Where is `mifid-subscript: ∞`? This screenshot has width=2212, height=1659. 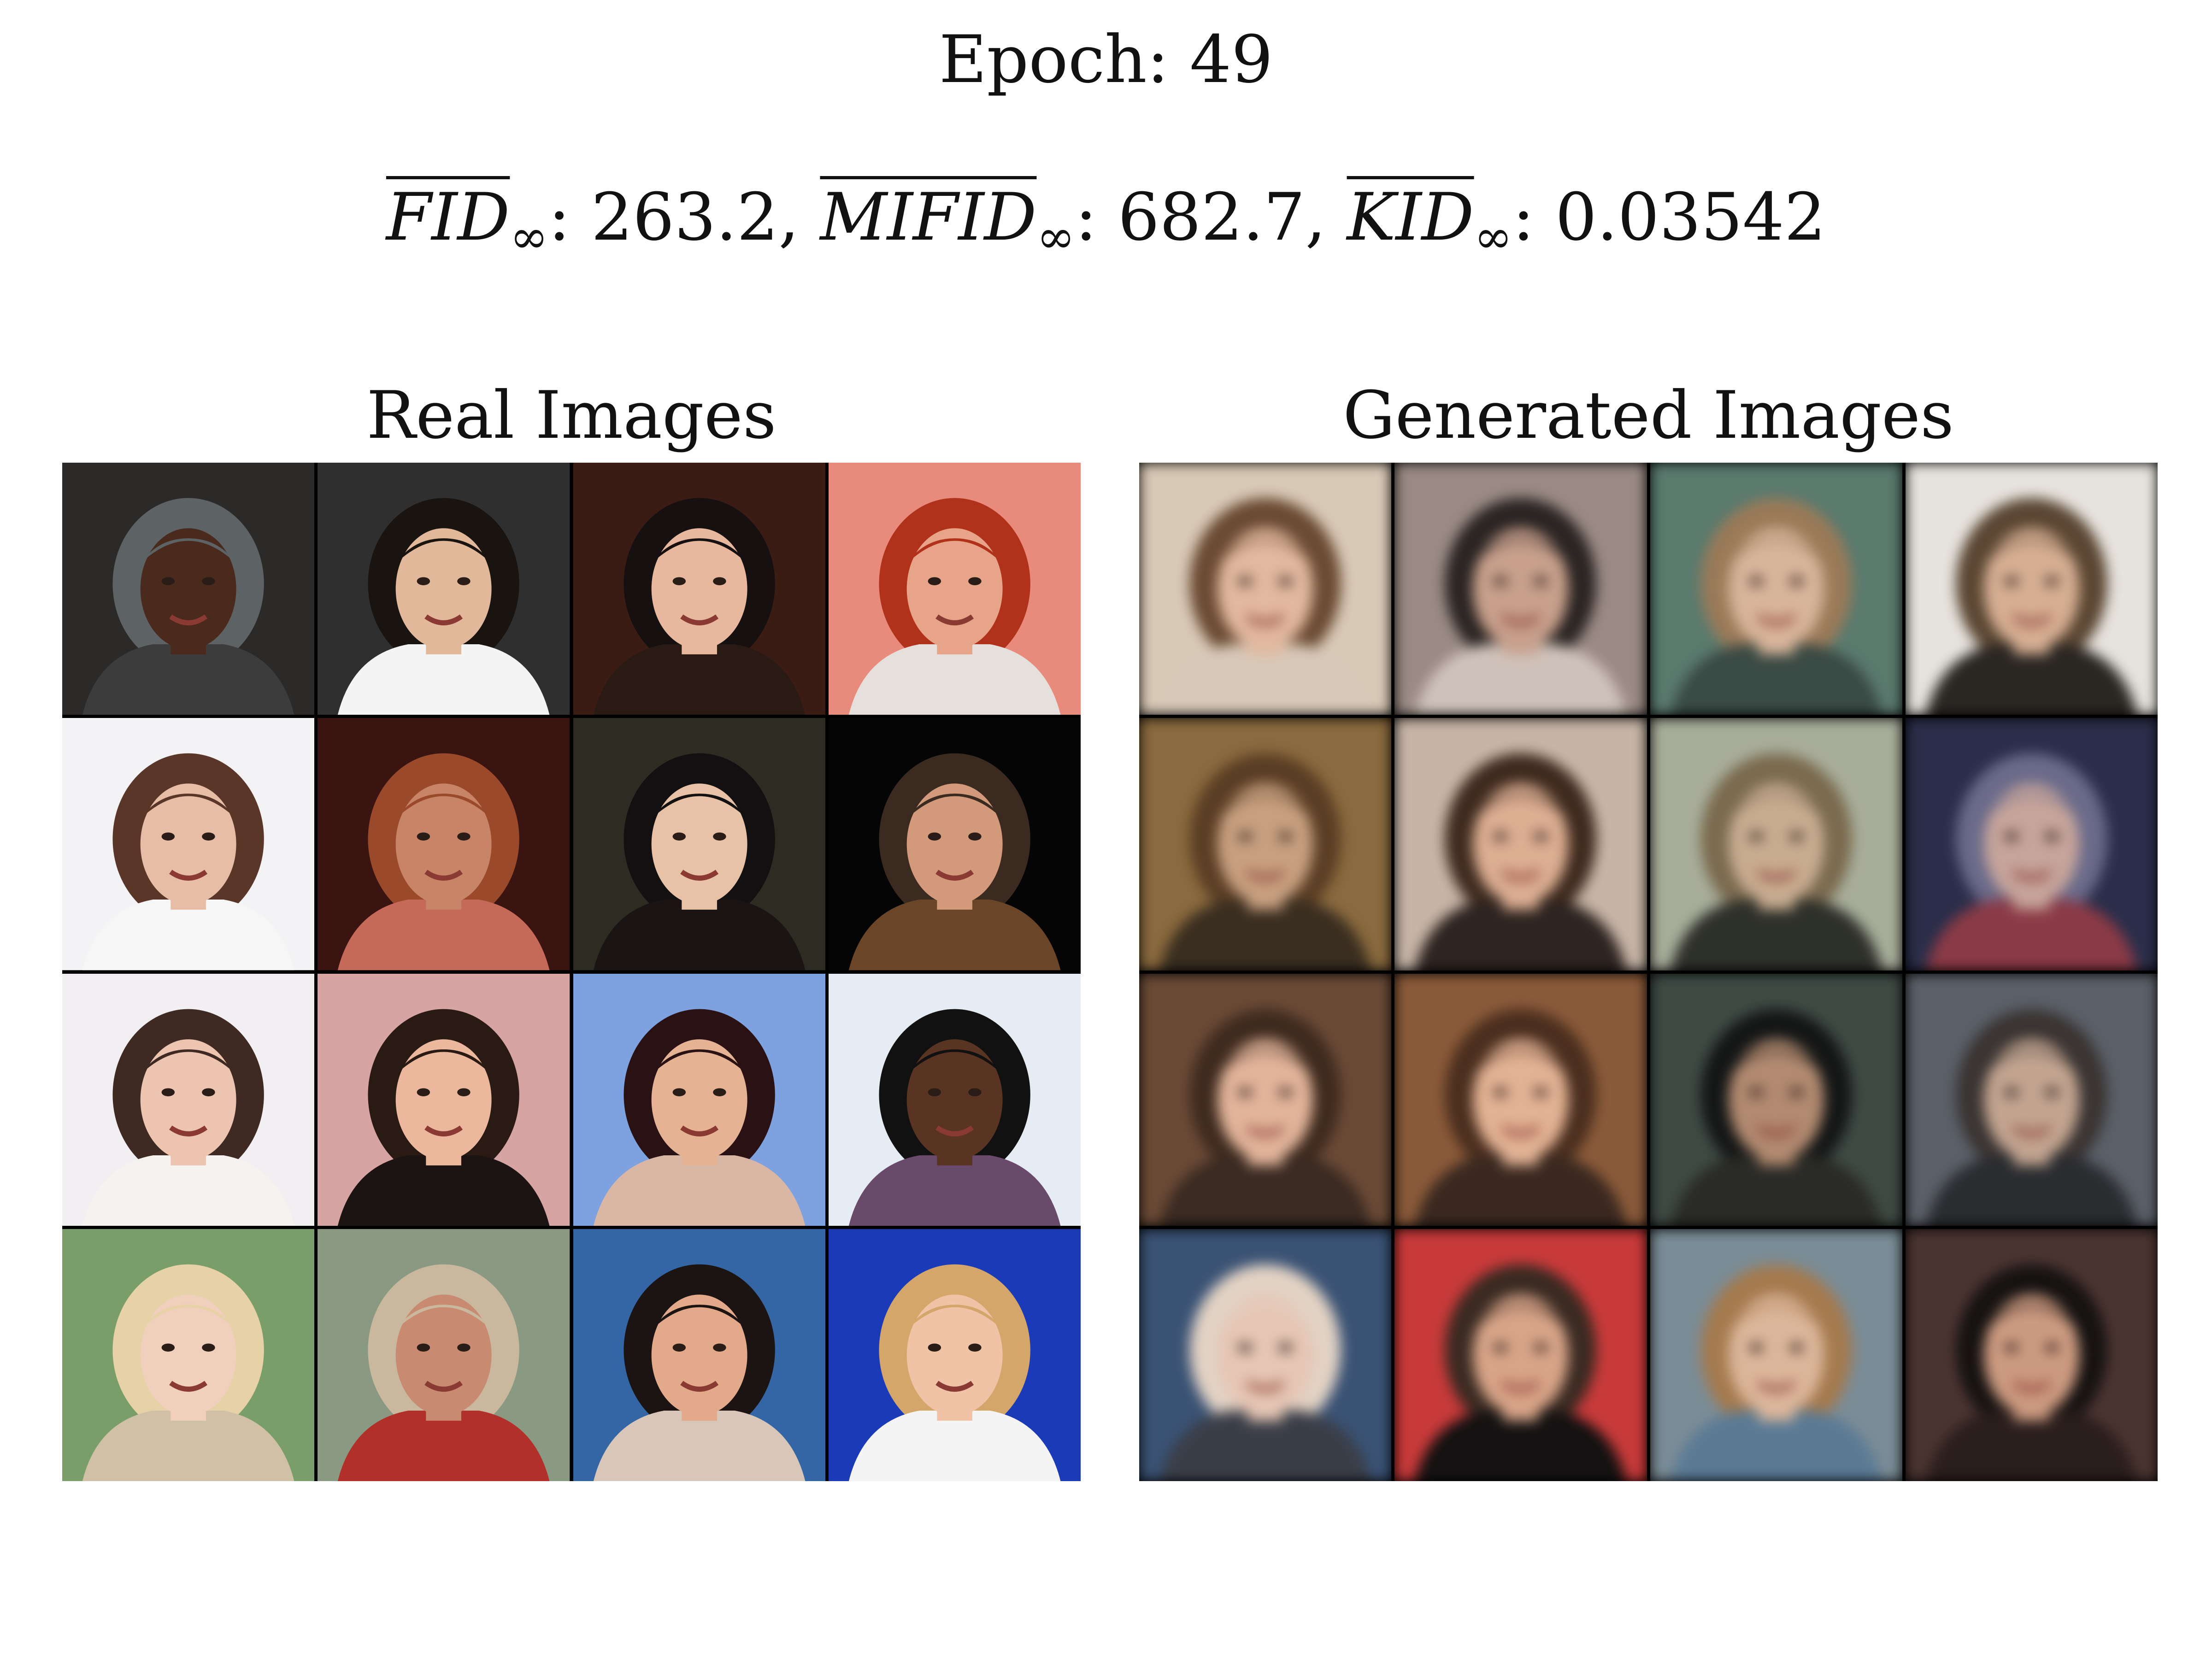
mifid-subscript: ∞ is located at coordinates (1055, 237).